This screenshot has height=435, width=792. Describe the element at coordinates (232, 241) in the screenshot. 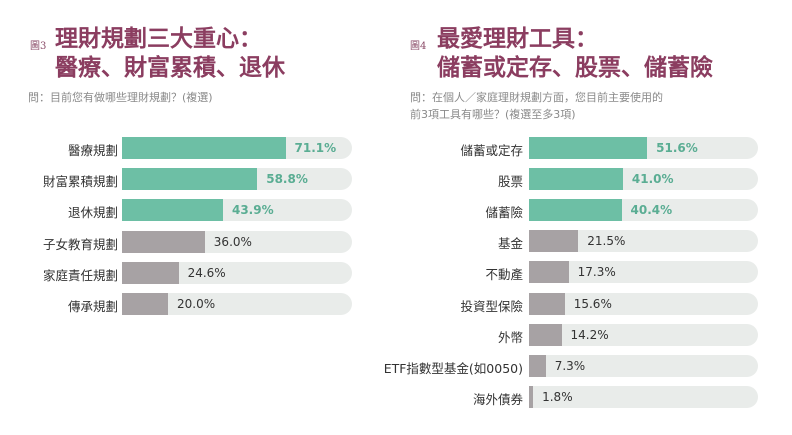

I see `value-label: 36.0%` at that location.